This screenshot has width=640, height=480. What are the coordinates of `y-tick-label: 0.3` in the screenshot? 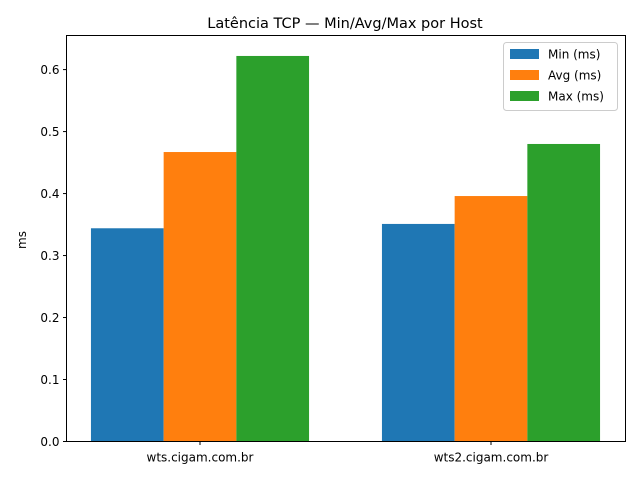 It's located at (49, 256).